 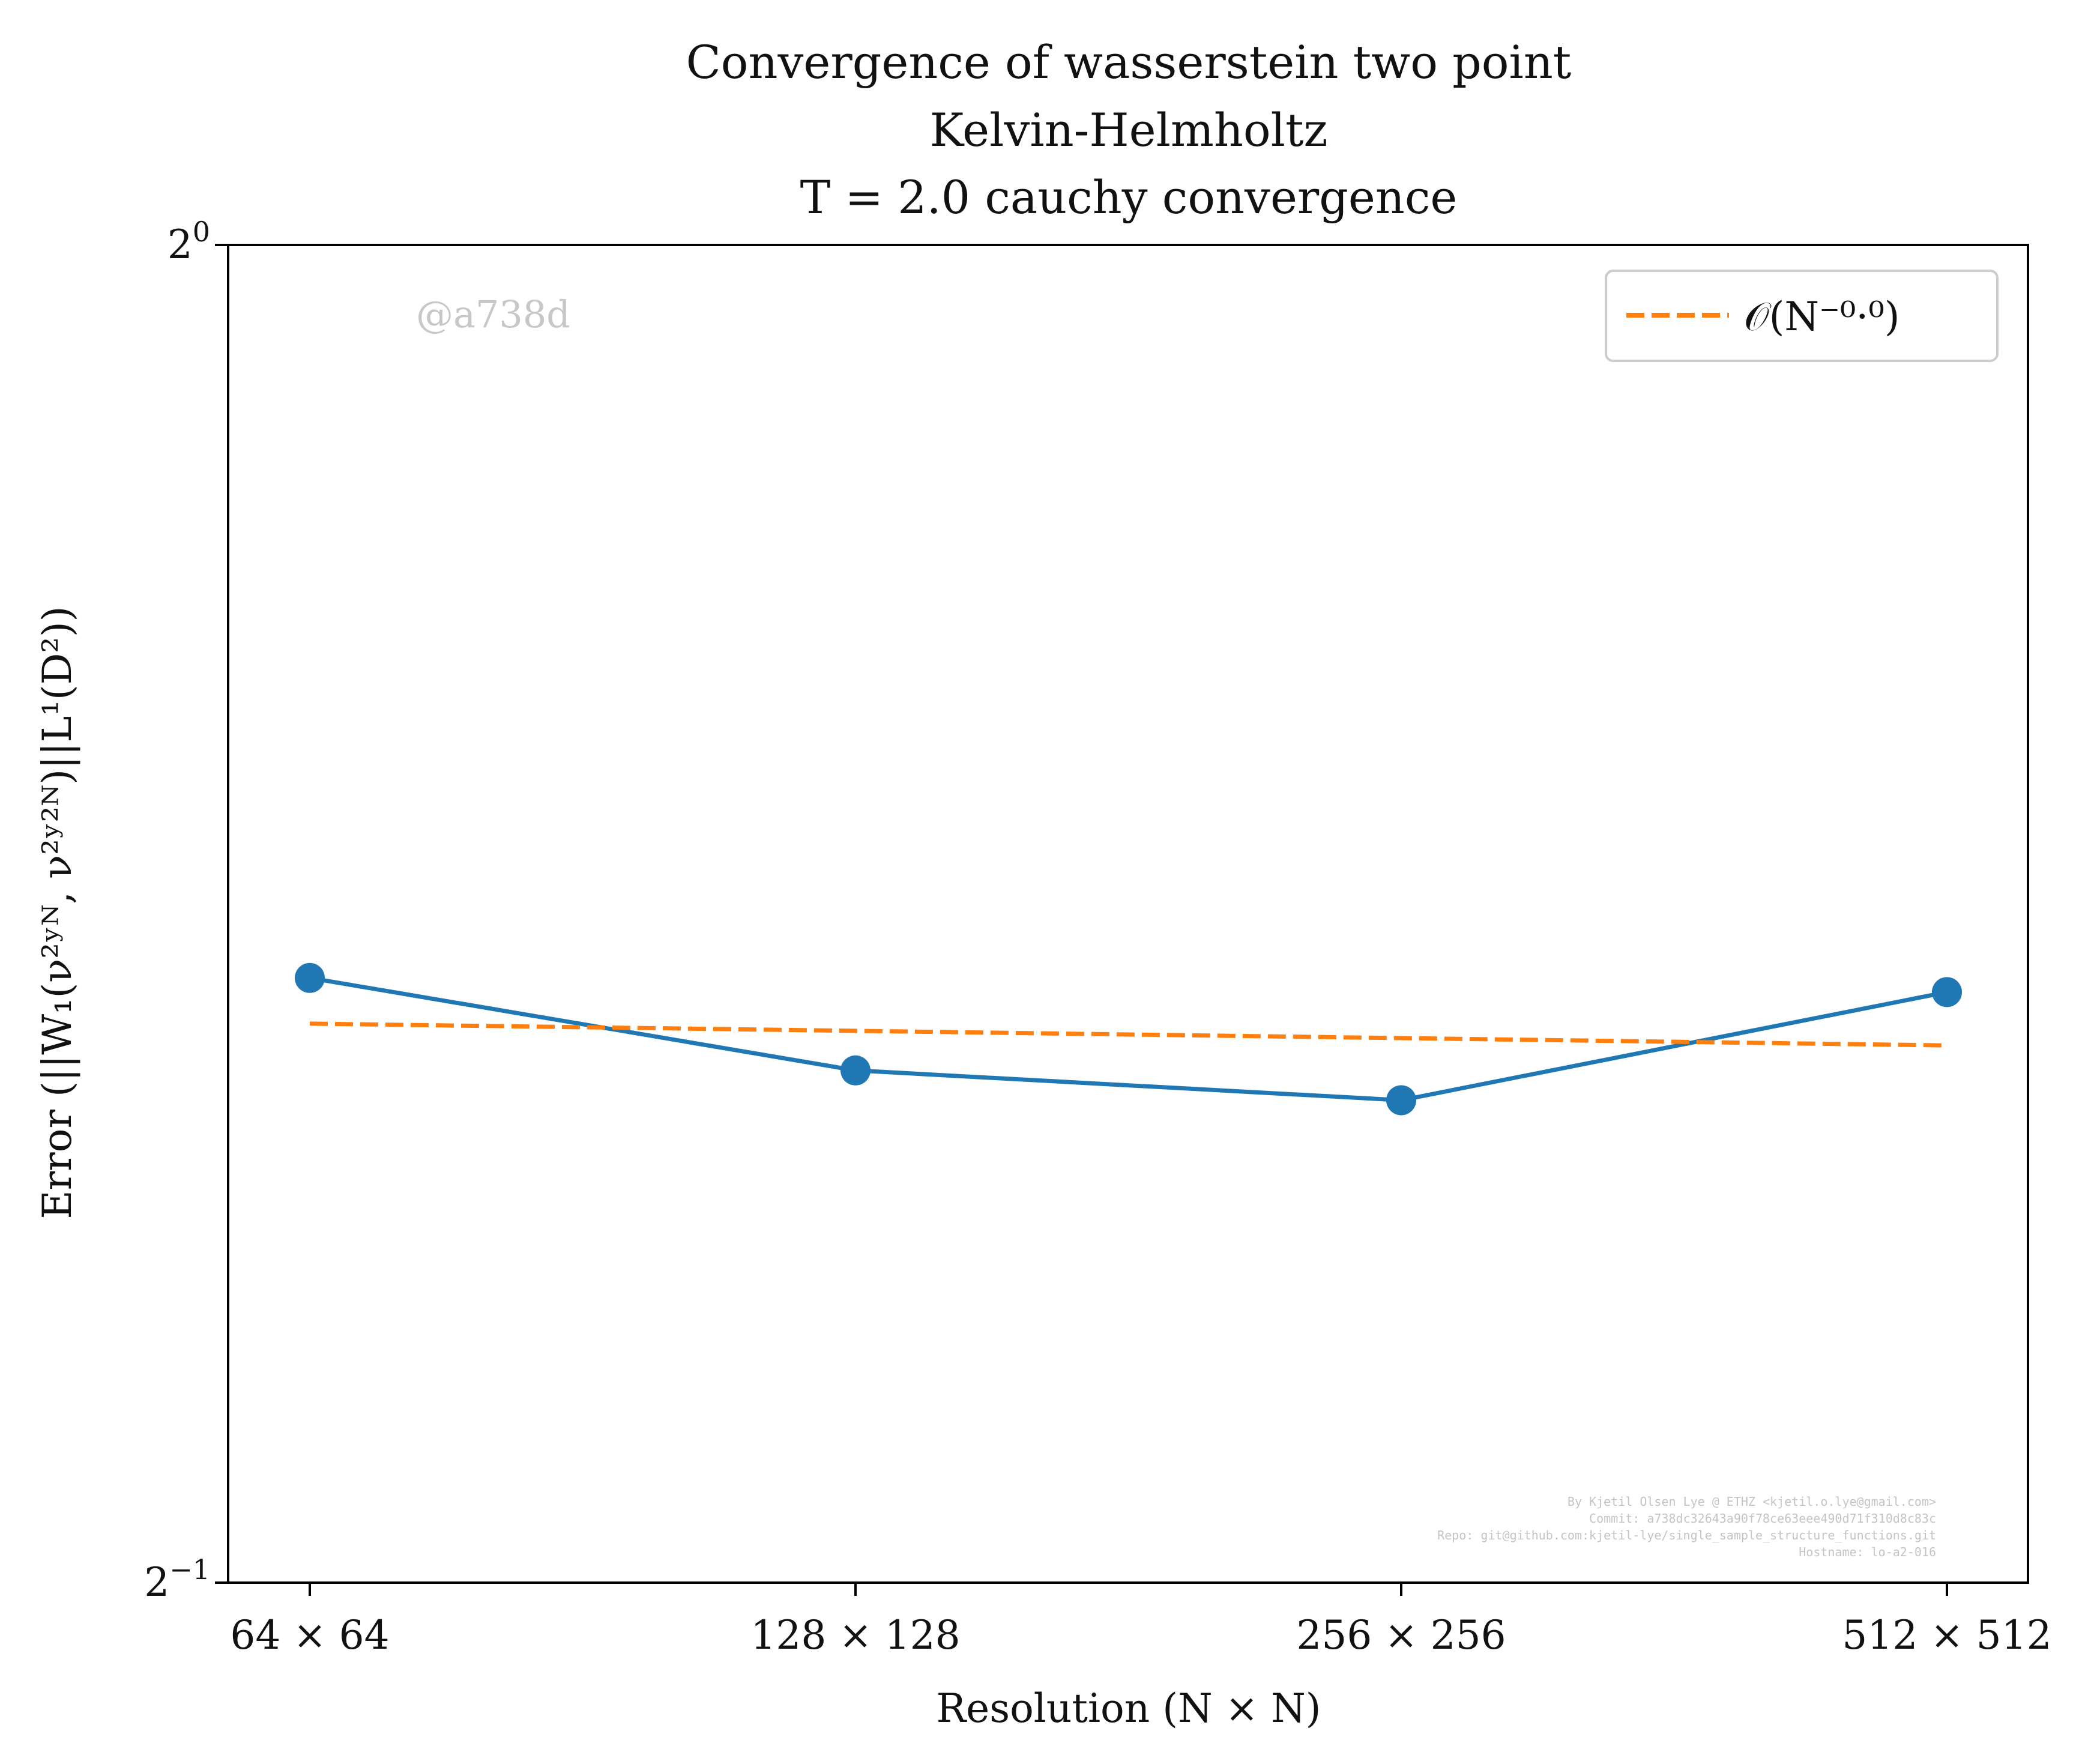 What do you see at coordinates (1401, 1635) in the screenshot?
I see `x-tick-label: 256 × 256` at bounding box center [1401, 1635].